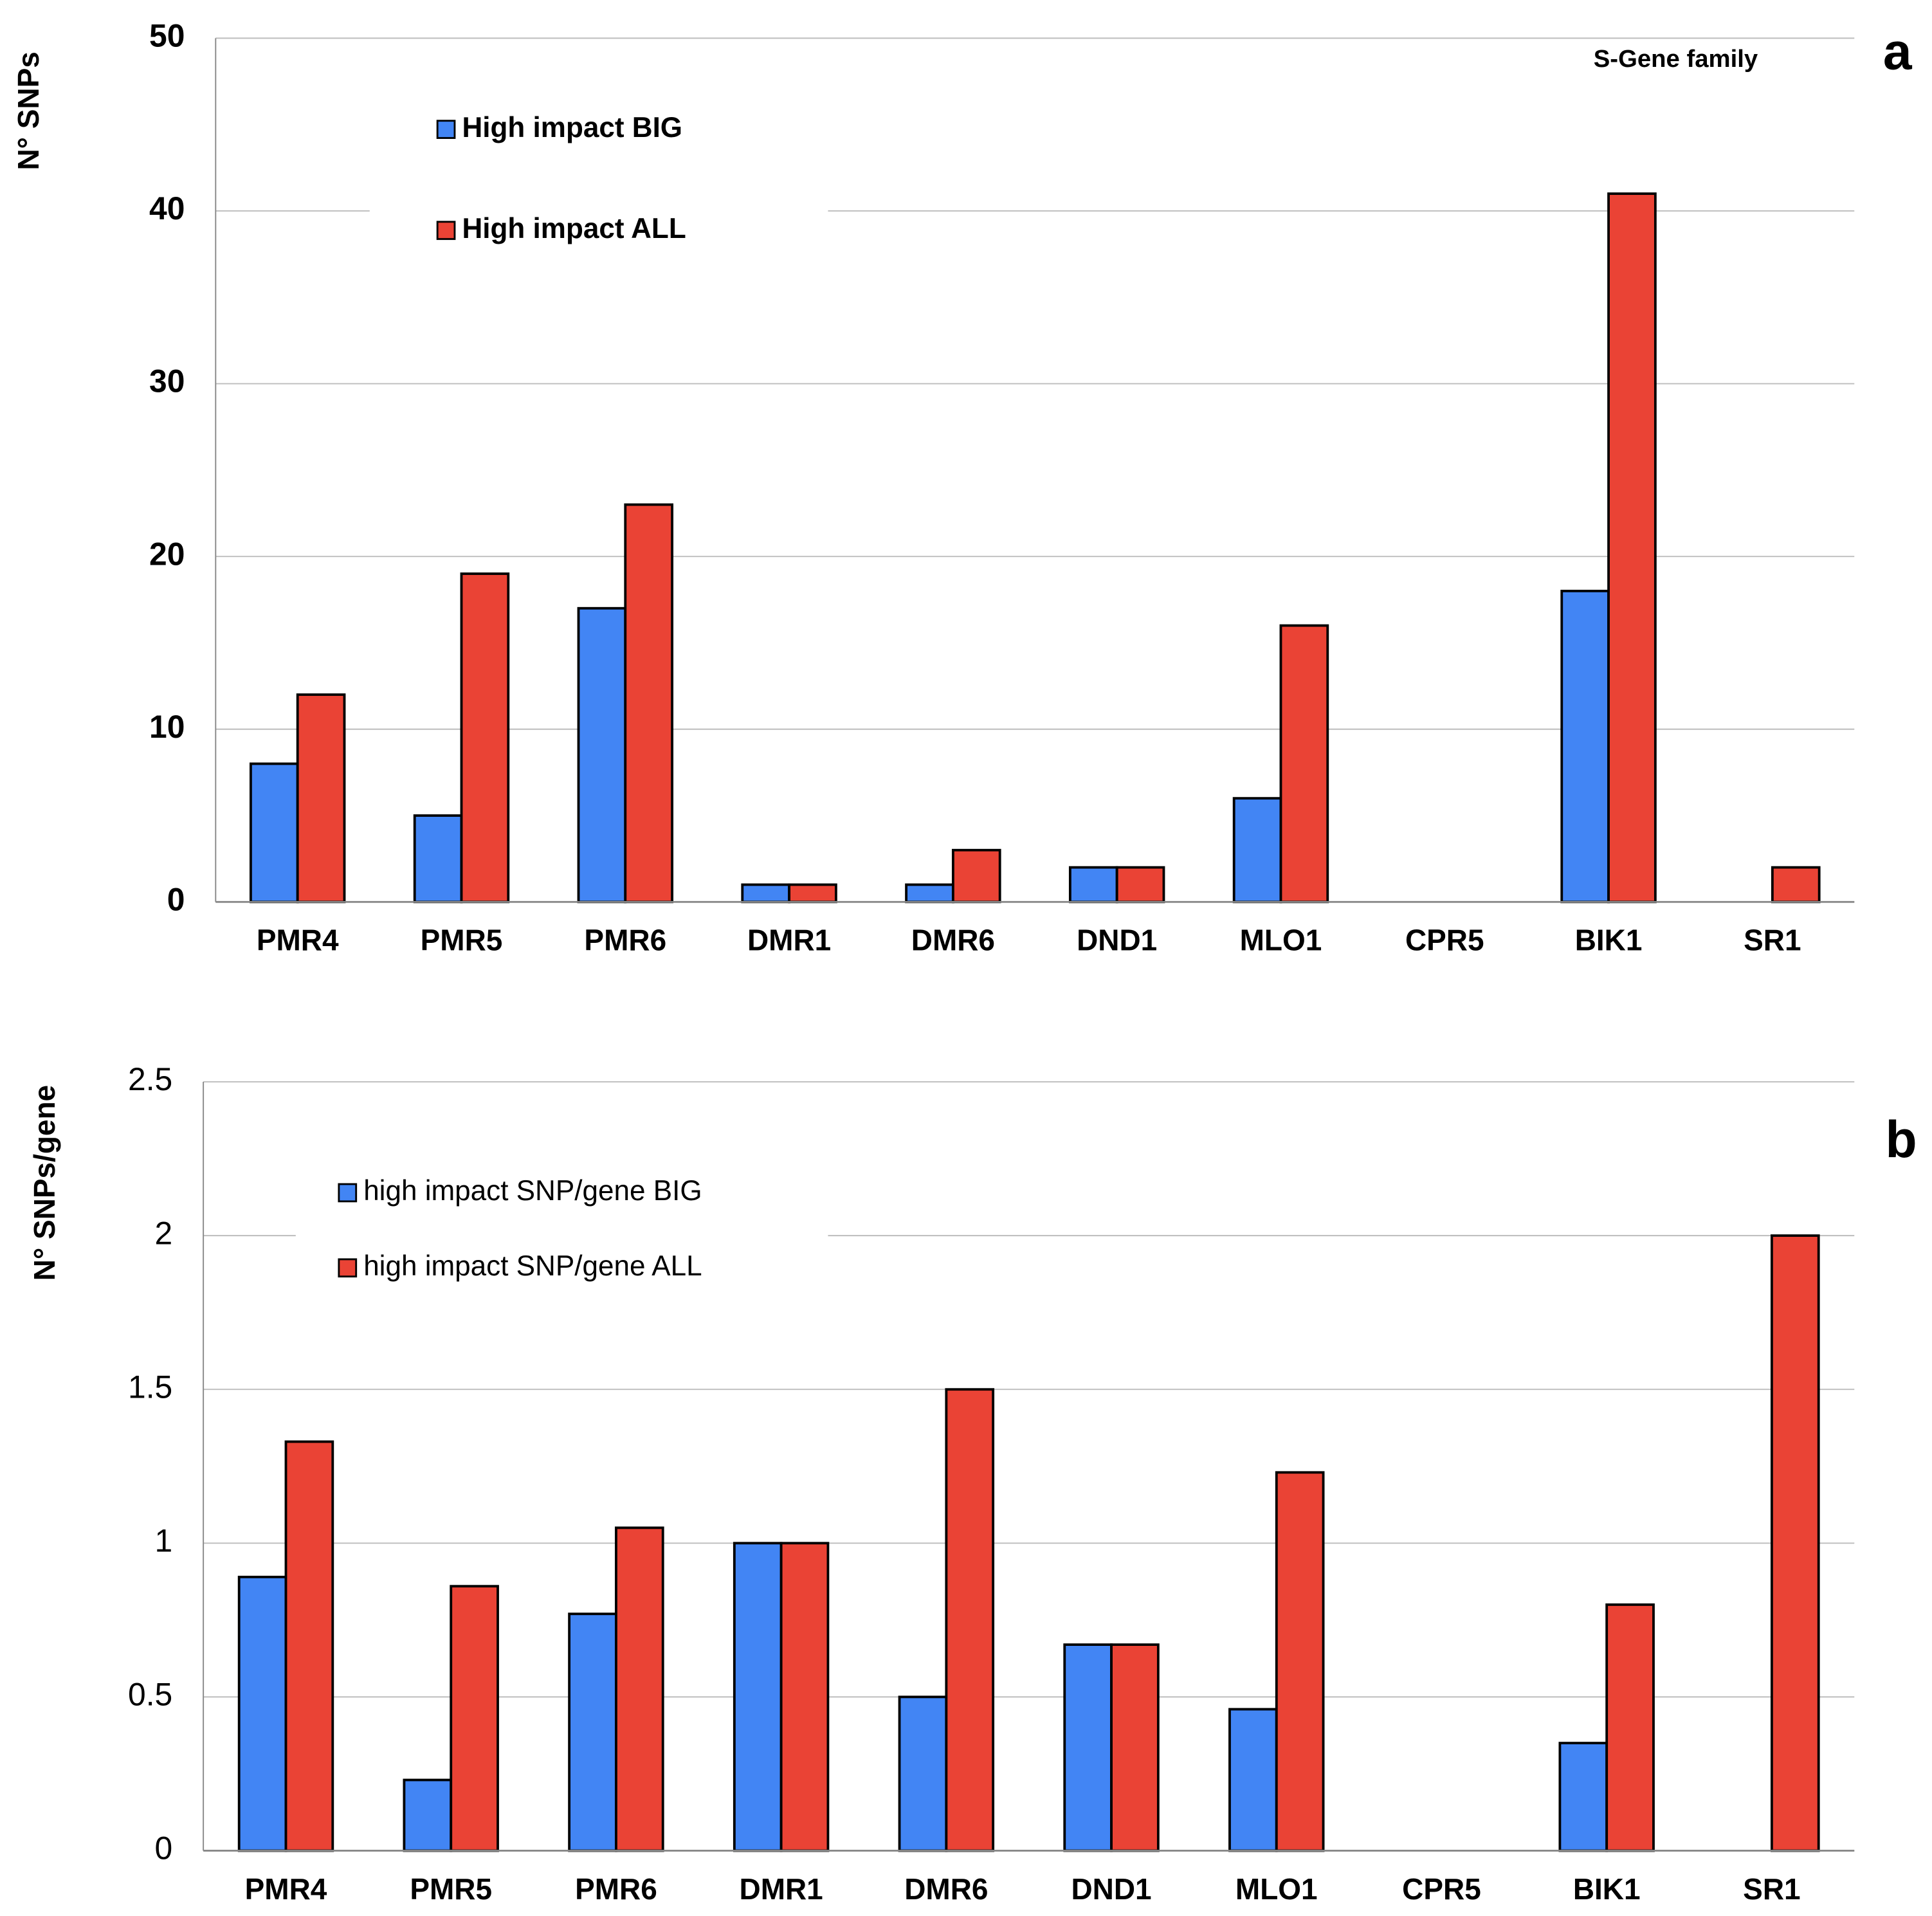 Image resolution: width=1932 pixels, height=1916 pixels. I want to click on y-axis-label: N° SNPs/gene, so click(44, 1183).